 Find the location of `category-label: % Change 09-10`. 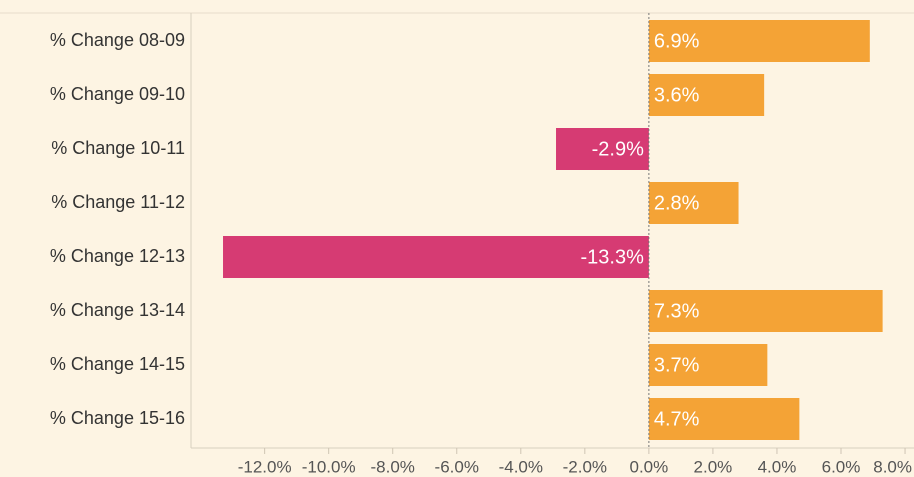

category-label: % Change 09-10 is located at coordinates (117, 94).